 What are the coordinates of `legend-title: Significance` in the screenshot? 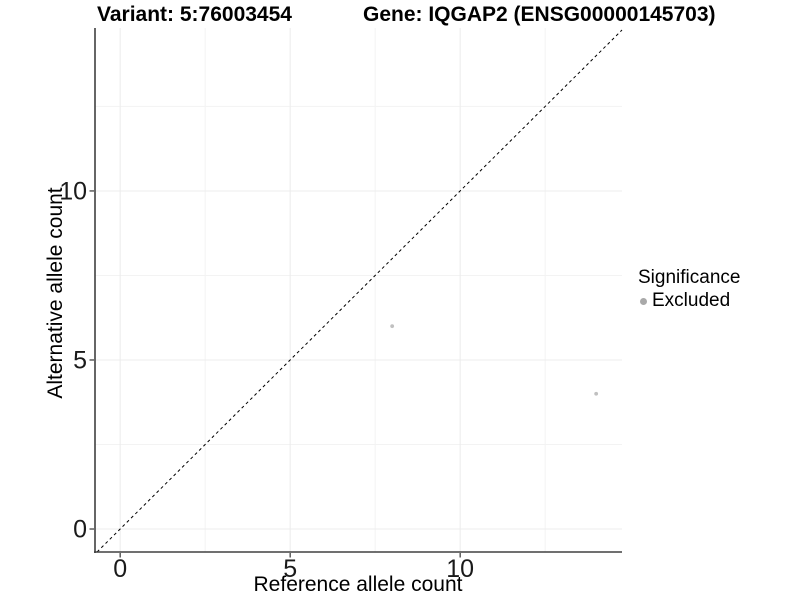 It's located at (689, 277).